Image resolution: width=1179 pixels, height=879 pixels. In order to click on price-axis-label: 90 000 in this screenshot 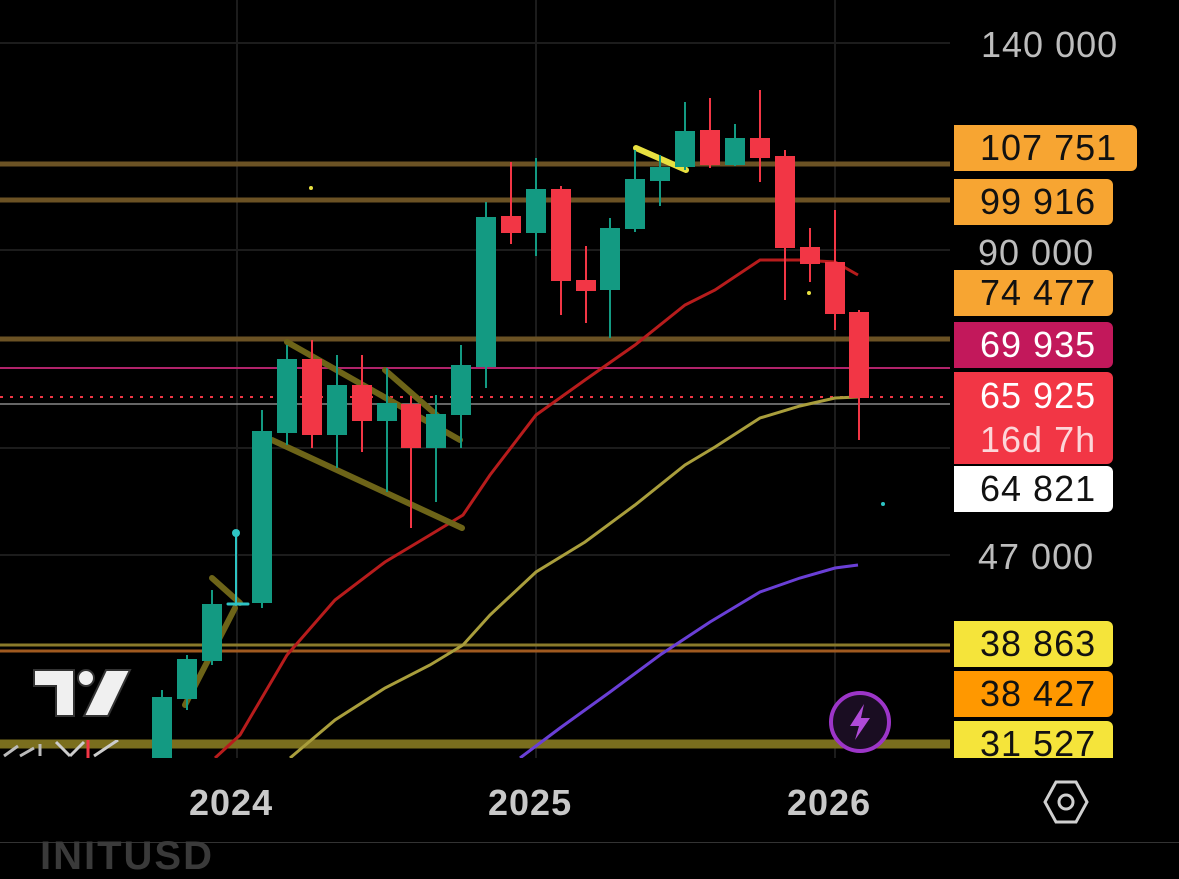, I will do `click(1036, 252)`.